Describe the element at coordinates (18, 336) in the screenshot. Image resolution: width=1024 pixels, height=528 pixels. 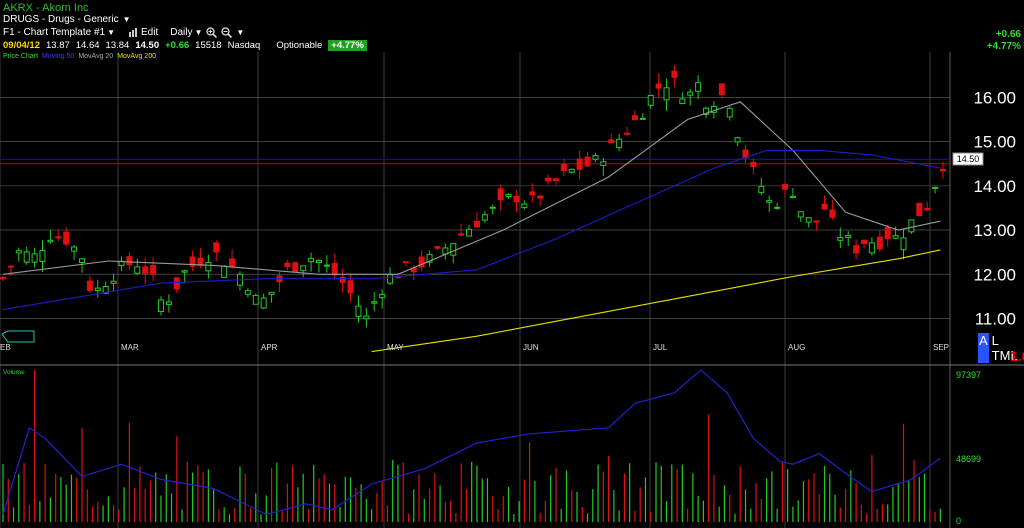
I see `scroll-marker` at that location.